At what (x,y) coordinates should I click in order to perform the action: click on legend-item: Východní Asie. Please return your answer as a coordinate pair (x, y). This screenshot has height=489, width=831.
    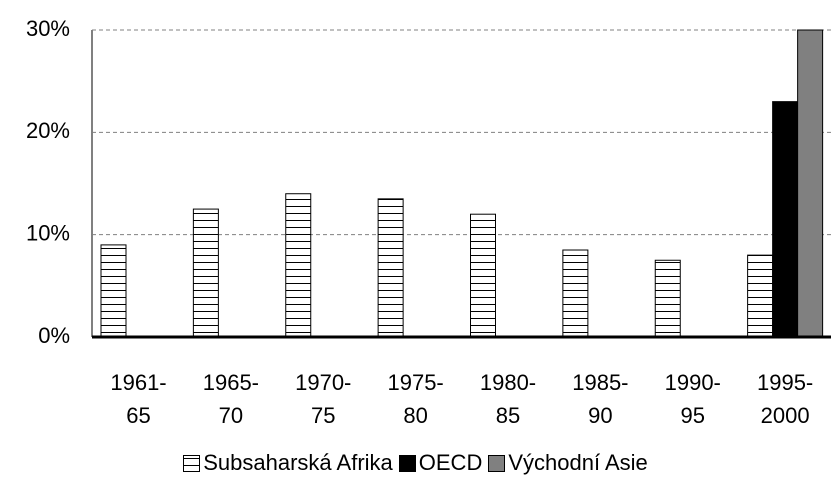
    Looking at the image, I should click on (568, 463).